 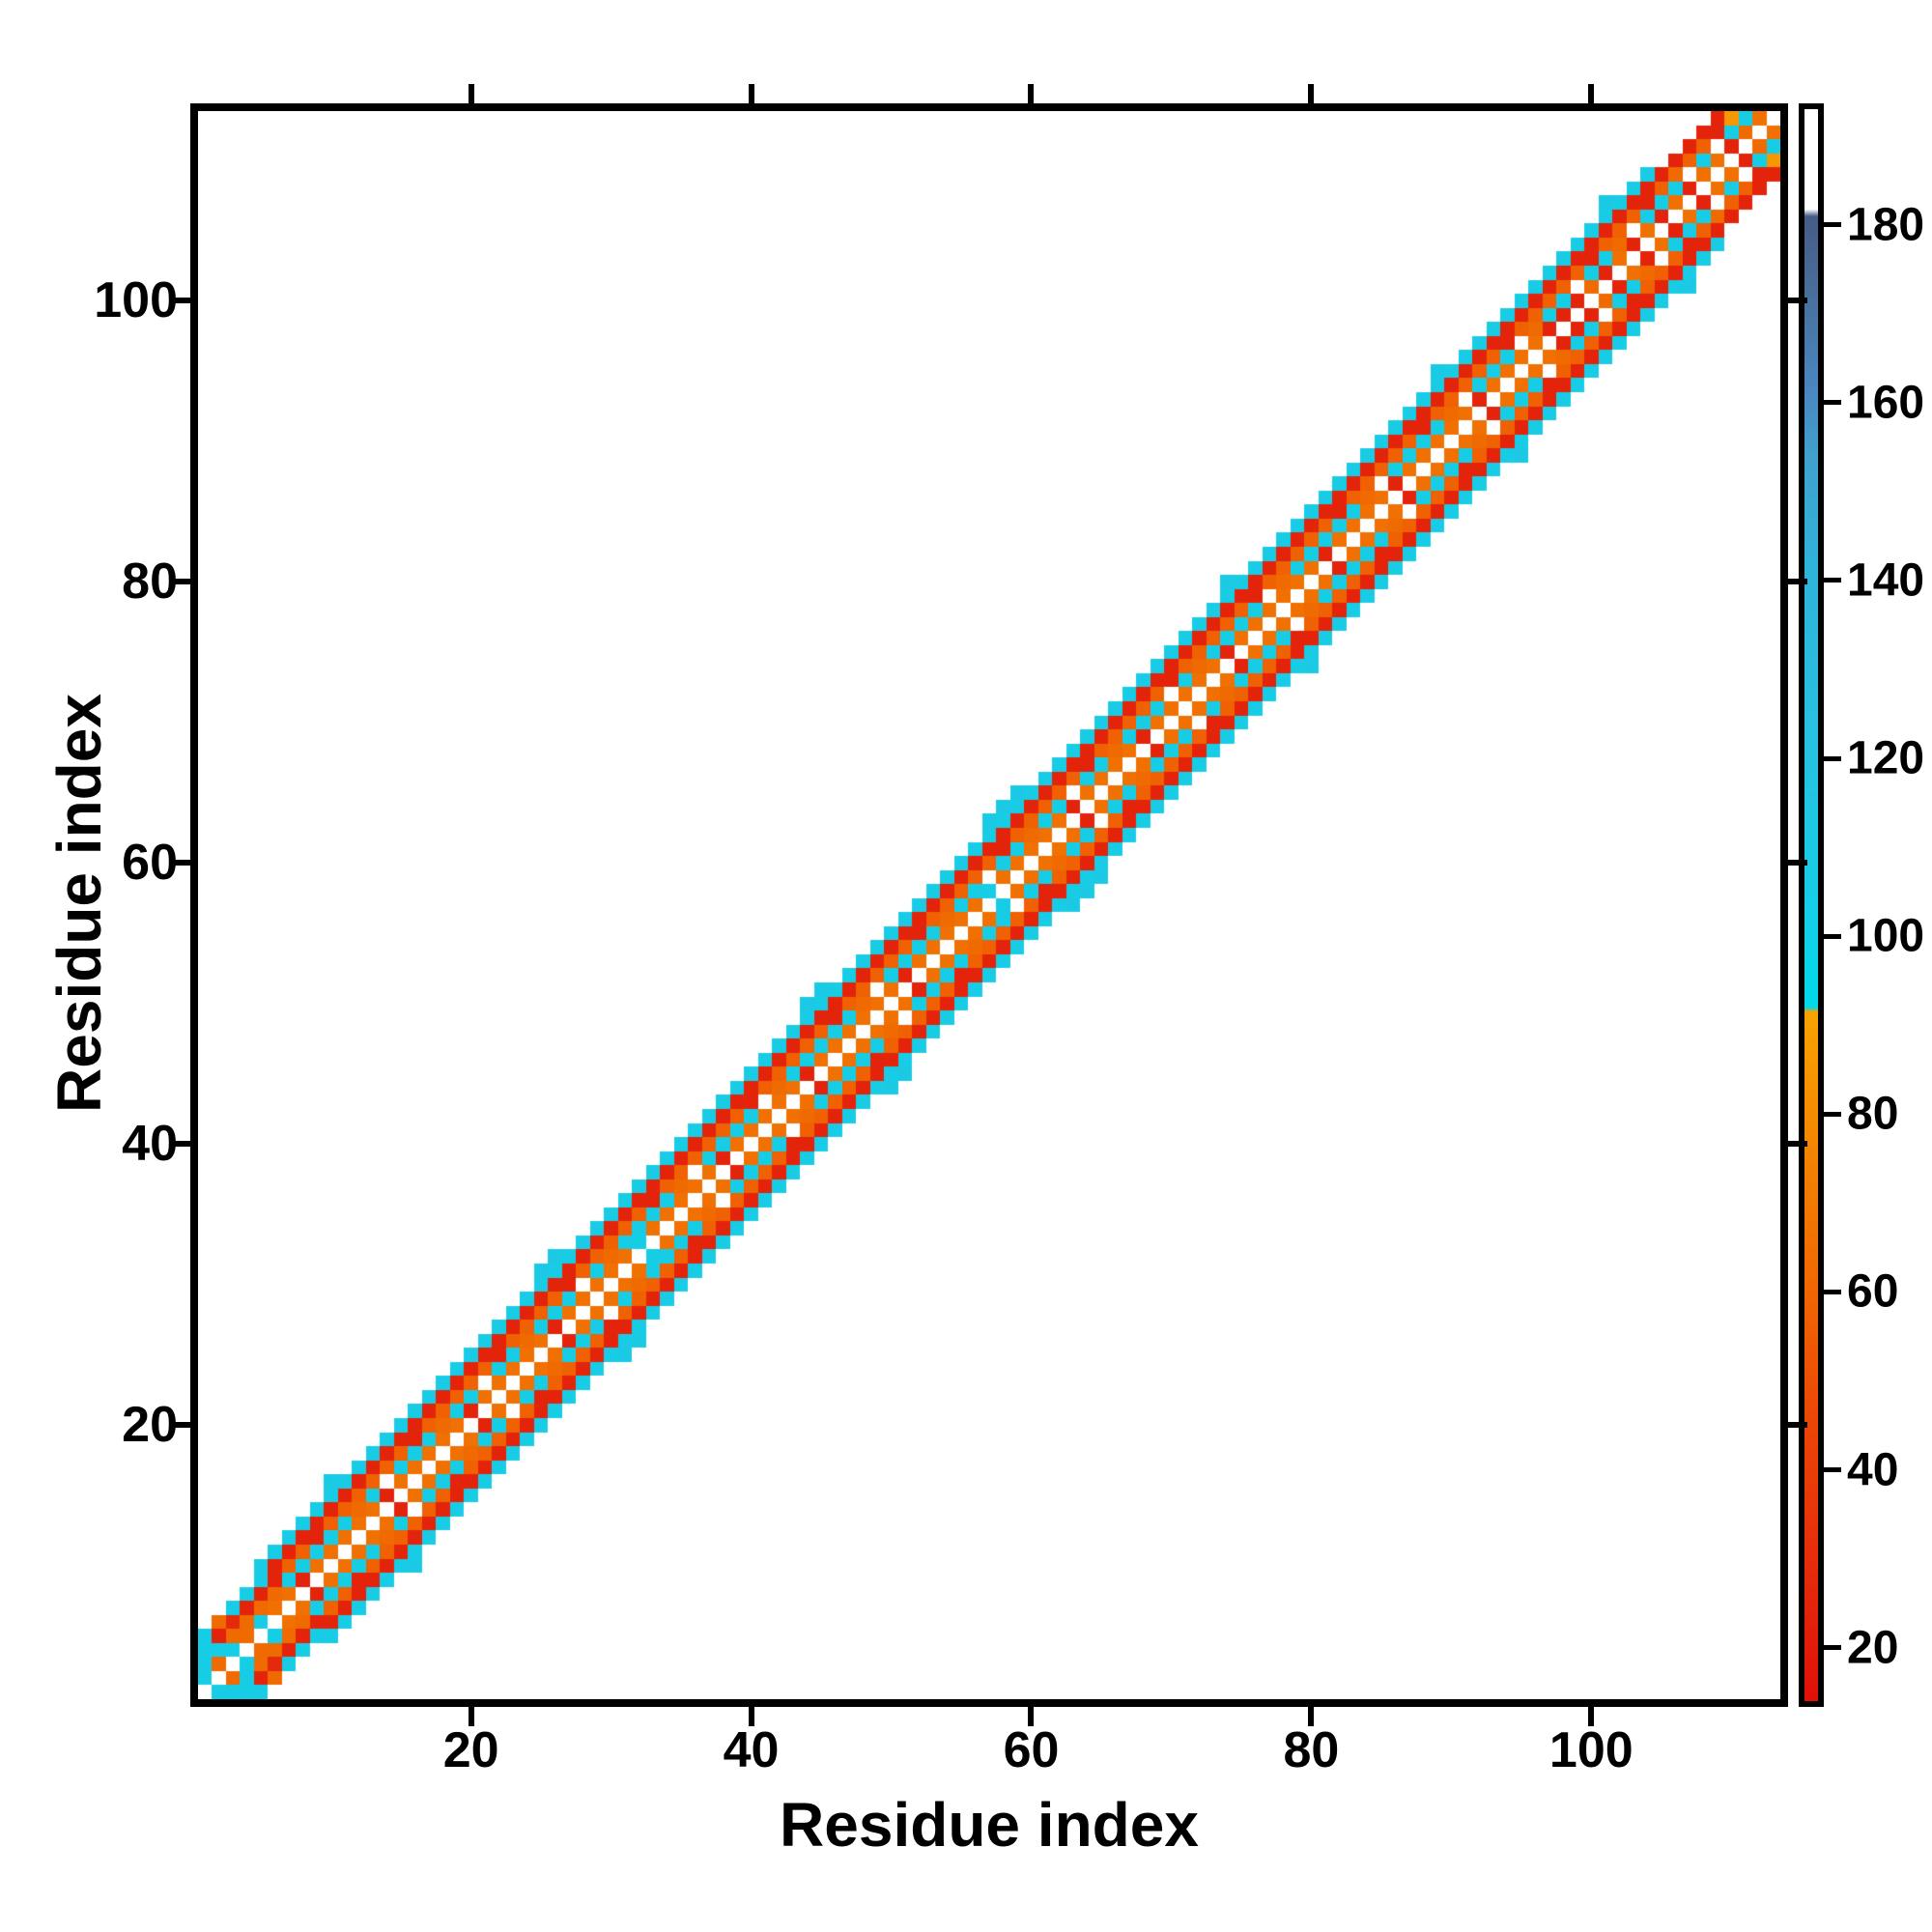 I want to click on y-axis-label: Residue index, so click(x=79, y=903).